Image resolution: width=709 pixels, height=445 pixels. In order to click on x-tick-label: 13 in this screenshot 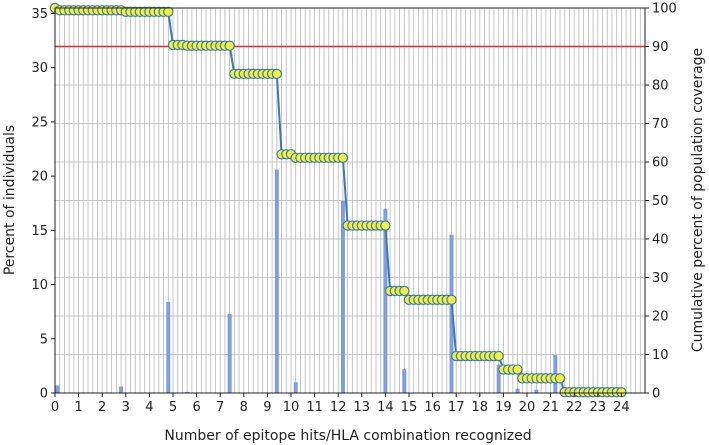, I will do `click(362, 407)`.